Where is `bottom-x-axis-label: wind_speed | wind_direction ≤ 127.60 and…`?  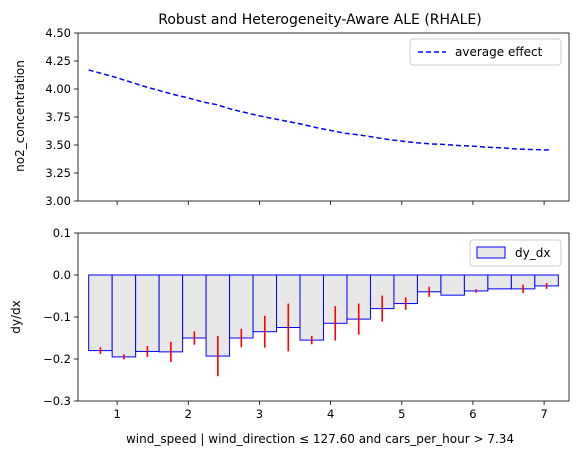
bottom-x-axis-label: wind_speed | wind_direction ≤ 127.60 and… is located at coordinates (320, 439).